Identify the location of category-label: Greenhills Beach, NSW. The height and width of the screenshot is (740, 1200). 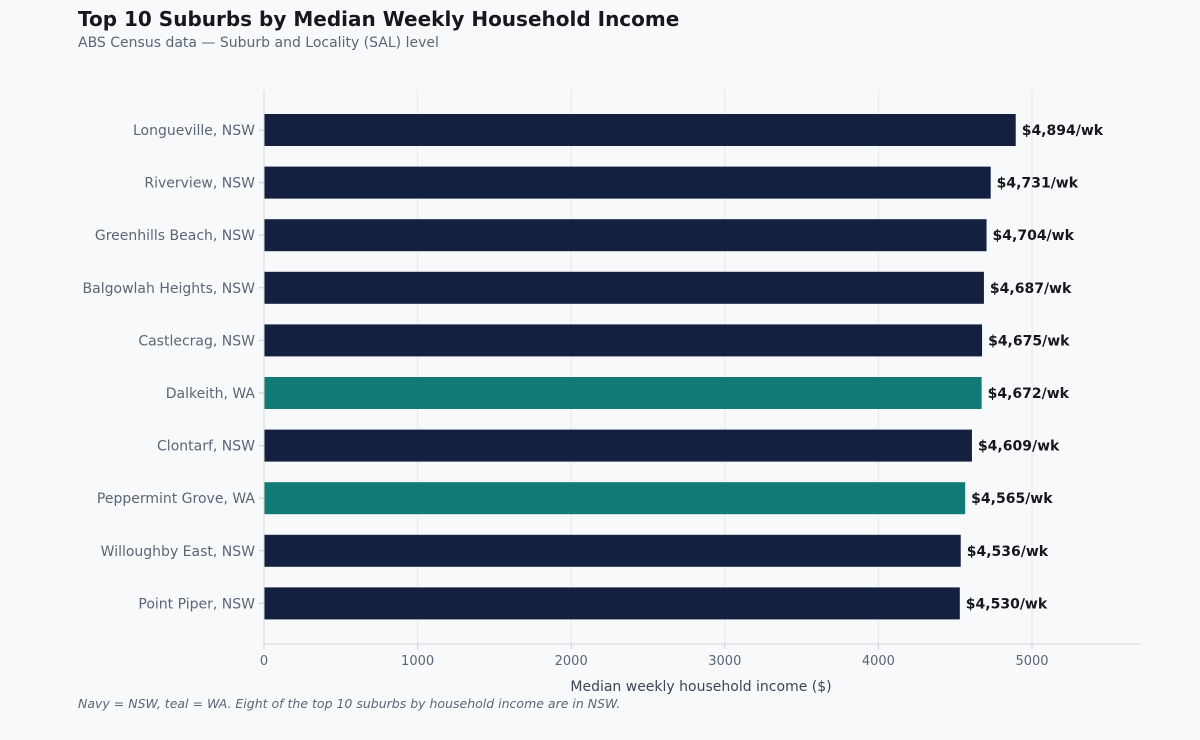
(175, 236).